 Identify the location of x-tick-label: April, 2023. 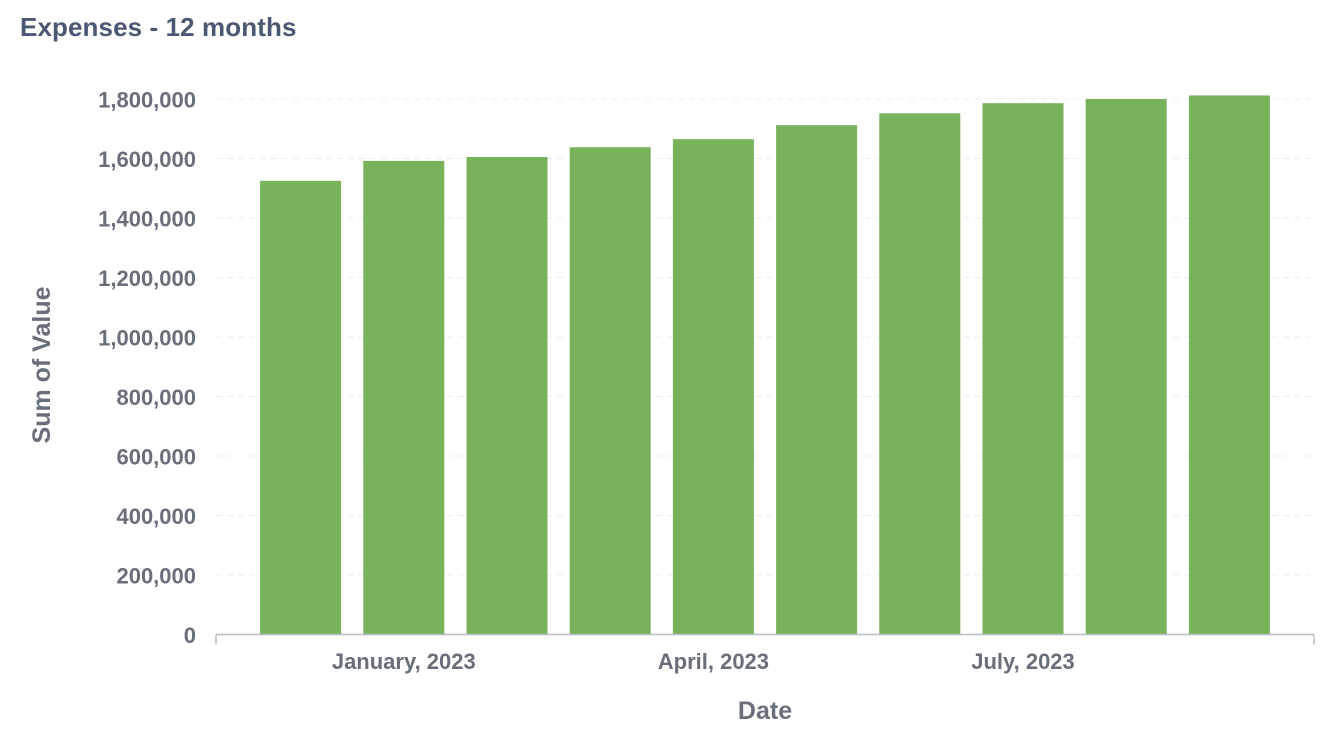
(713, 661).